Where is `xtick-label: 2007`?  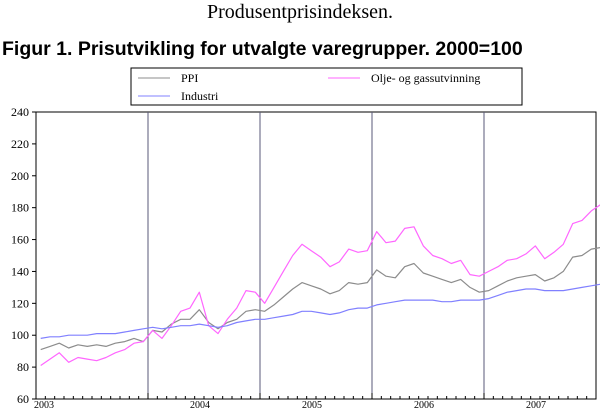
xtick-label: 2007 is located at coordinates (536, 404).